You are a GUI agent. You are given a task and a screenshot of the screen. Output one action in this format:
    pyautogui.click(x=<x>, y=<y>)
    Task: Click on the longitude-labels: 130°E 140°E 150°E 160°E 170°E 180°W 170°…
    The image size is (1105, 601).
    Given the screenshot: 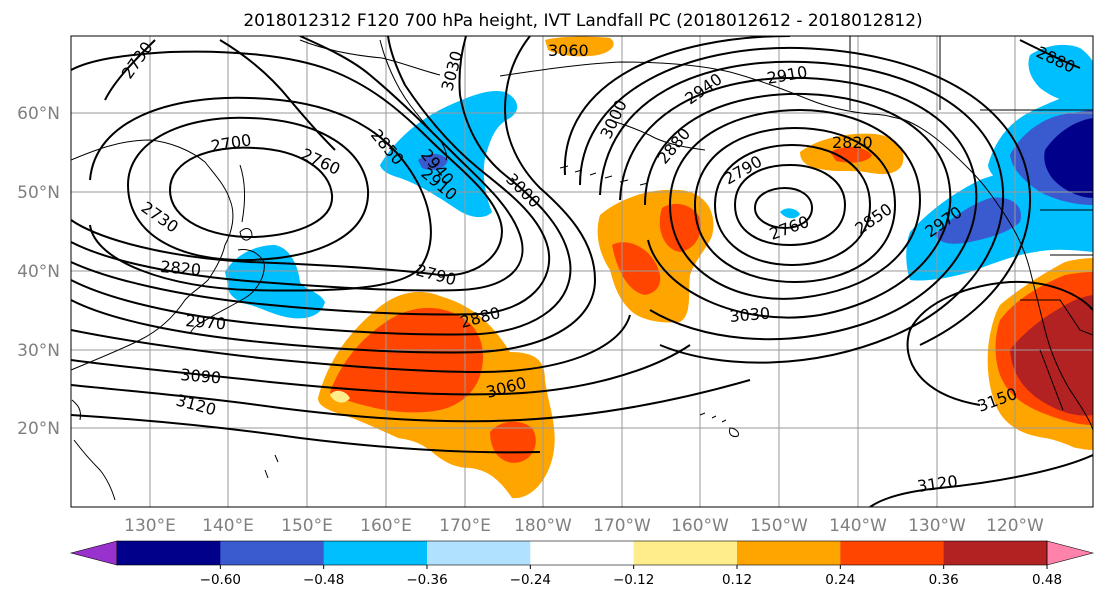 What is the action you would take?
    pyautogui.click(x=584, y=526)
    